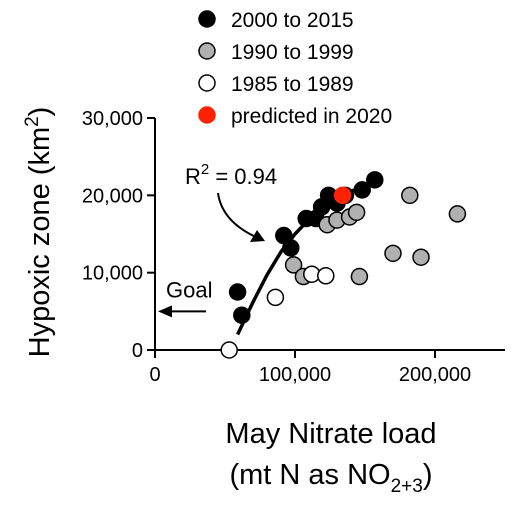 This screenshot has width=514, height=505. What do you see at coordinates (189, 289) in the screenshot?
I see `goal-label: Goal` at bounding box center [189, 289].